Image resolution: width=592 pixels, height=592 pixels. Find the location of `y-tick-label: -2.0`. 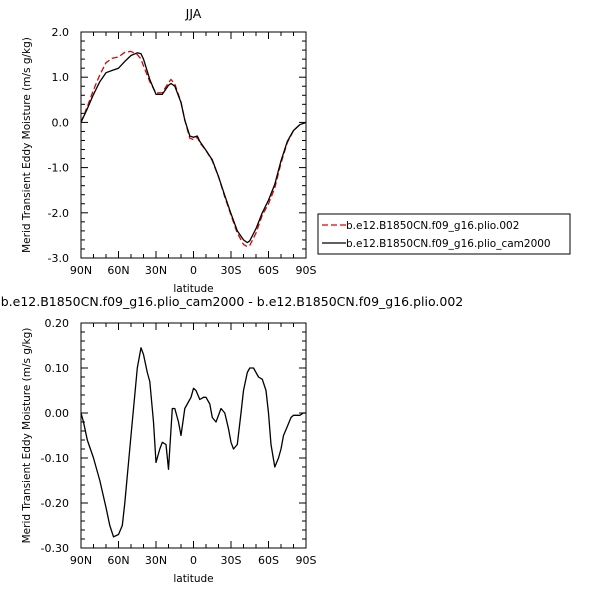

y-tick-label: -2.0 is located at coordinates (58, 213).